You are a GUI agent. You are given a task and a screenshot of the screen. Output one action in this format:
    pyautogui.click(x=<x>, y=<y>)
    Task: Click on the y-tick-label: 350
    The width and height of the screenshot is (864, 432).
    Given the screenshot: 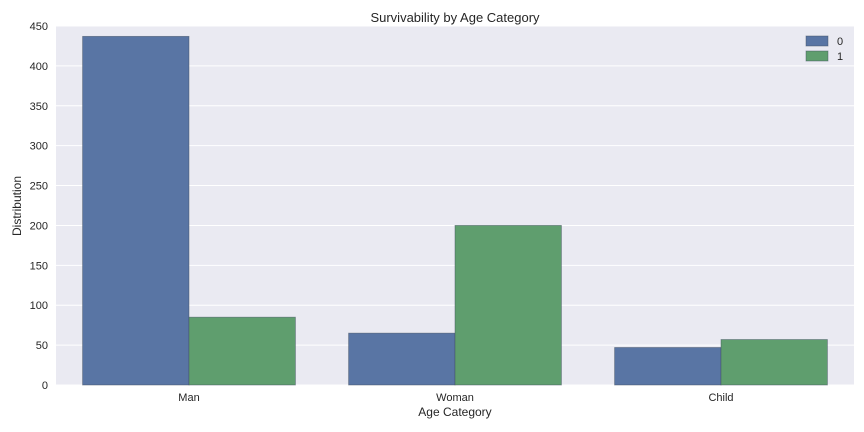 What is the action you would take?
    pyautogui.click(x=39, y=107)
    